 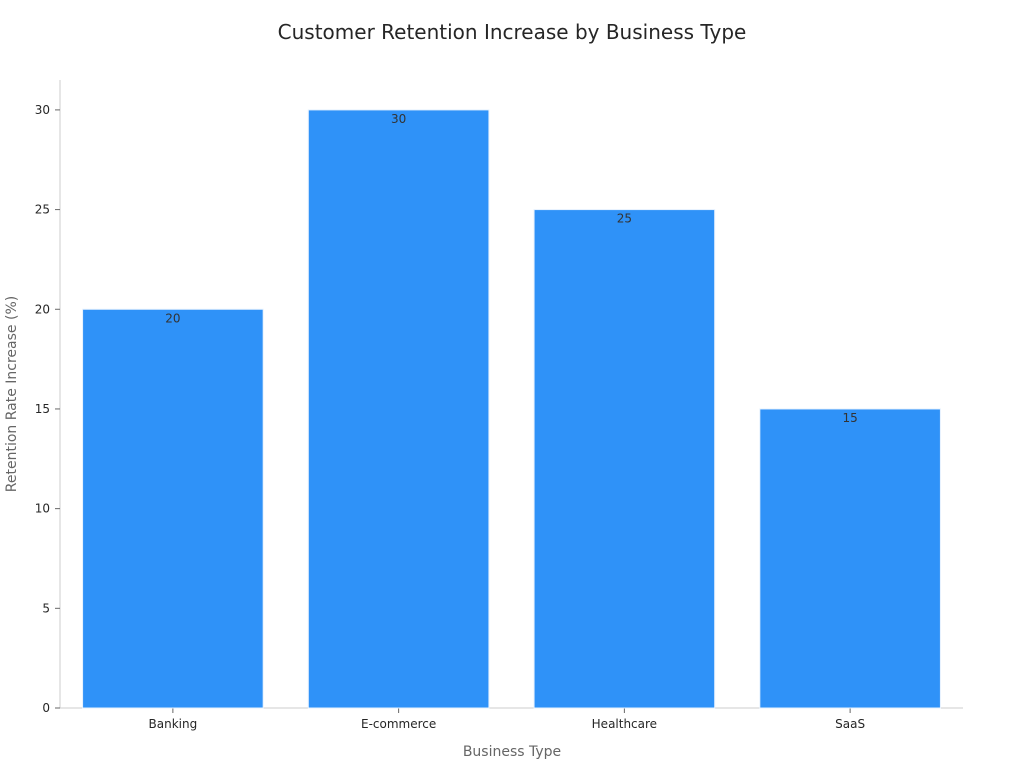 What do you see at coordinates (850, 558) in the screenshot?
I see `bar-saas` at bounding box center [850, 558].